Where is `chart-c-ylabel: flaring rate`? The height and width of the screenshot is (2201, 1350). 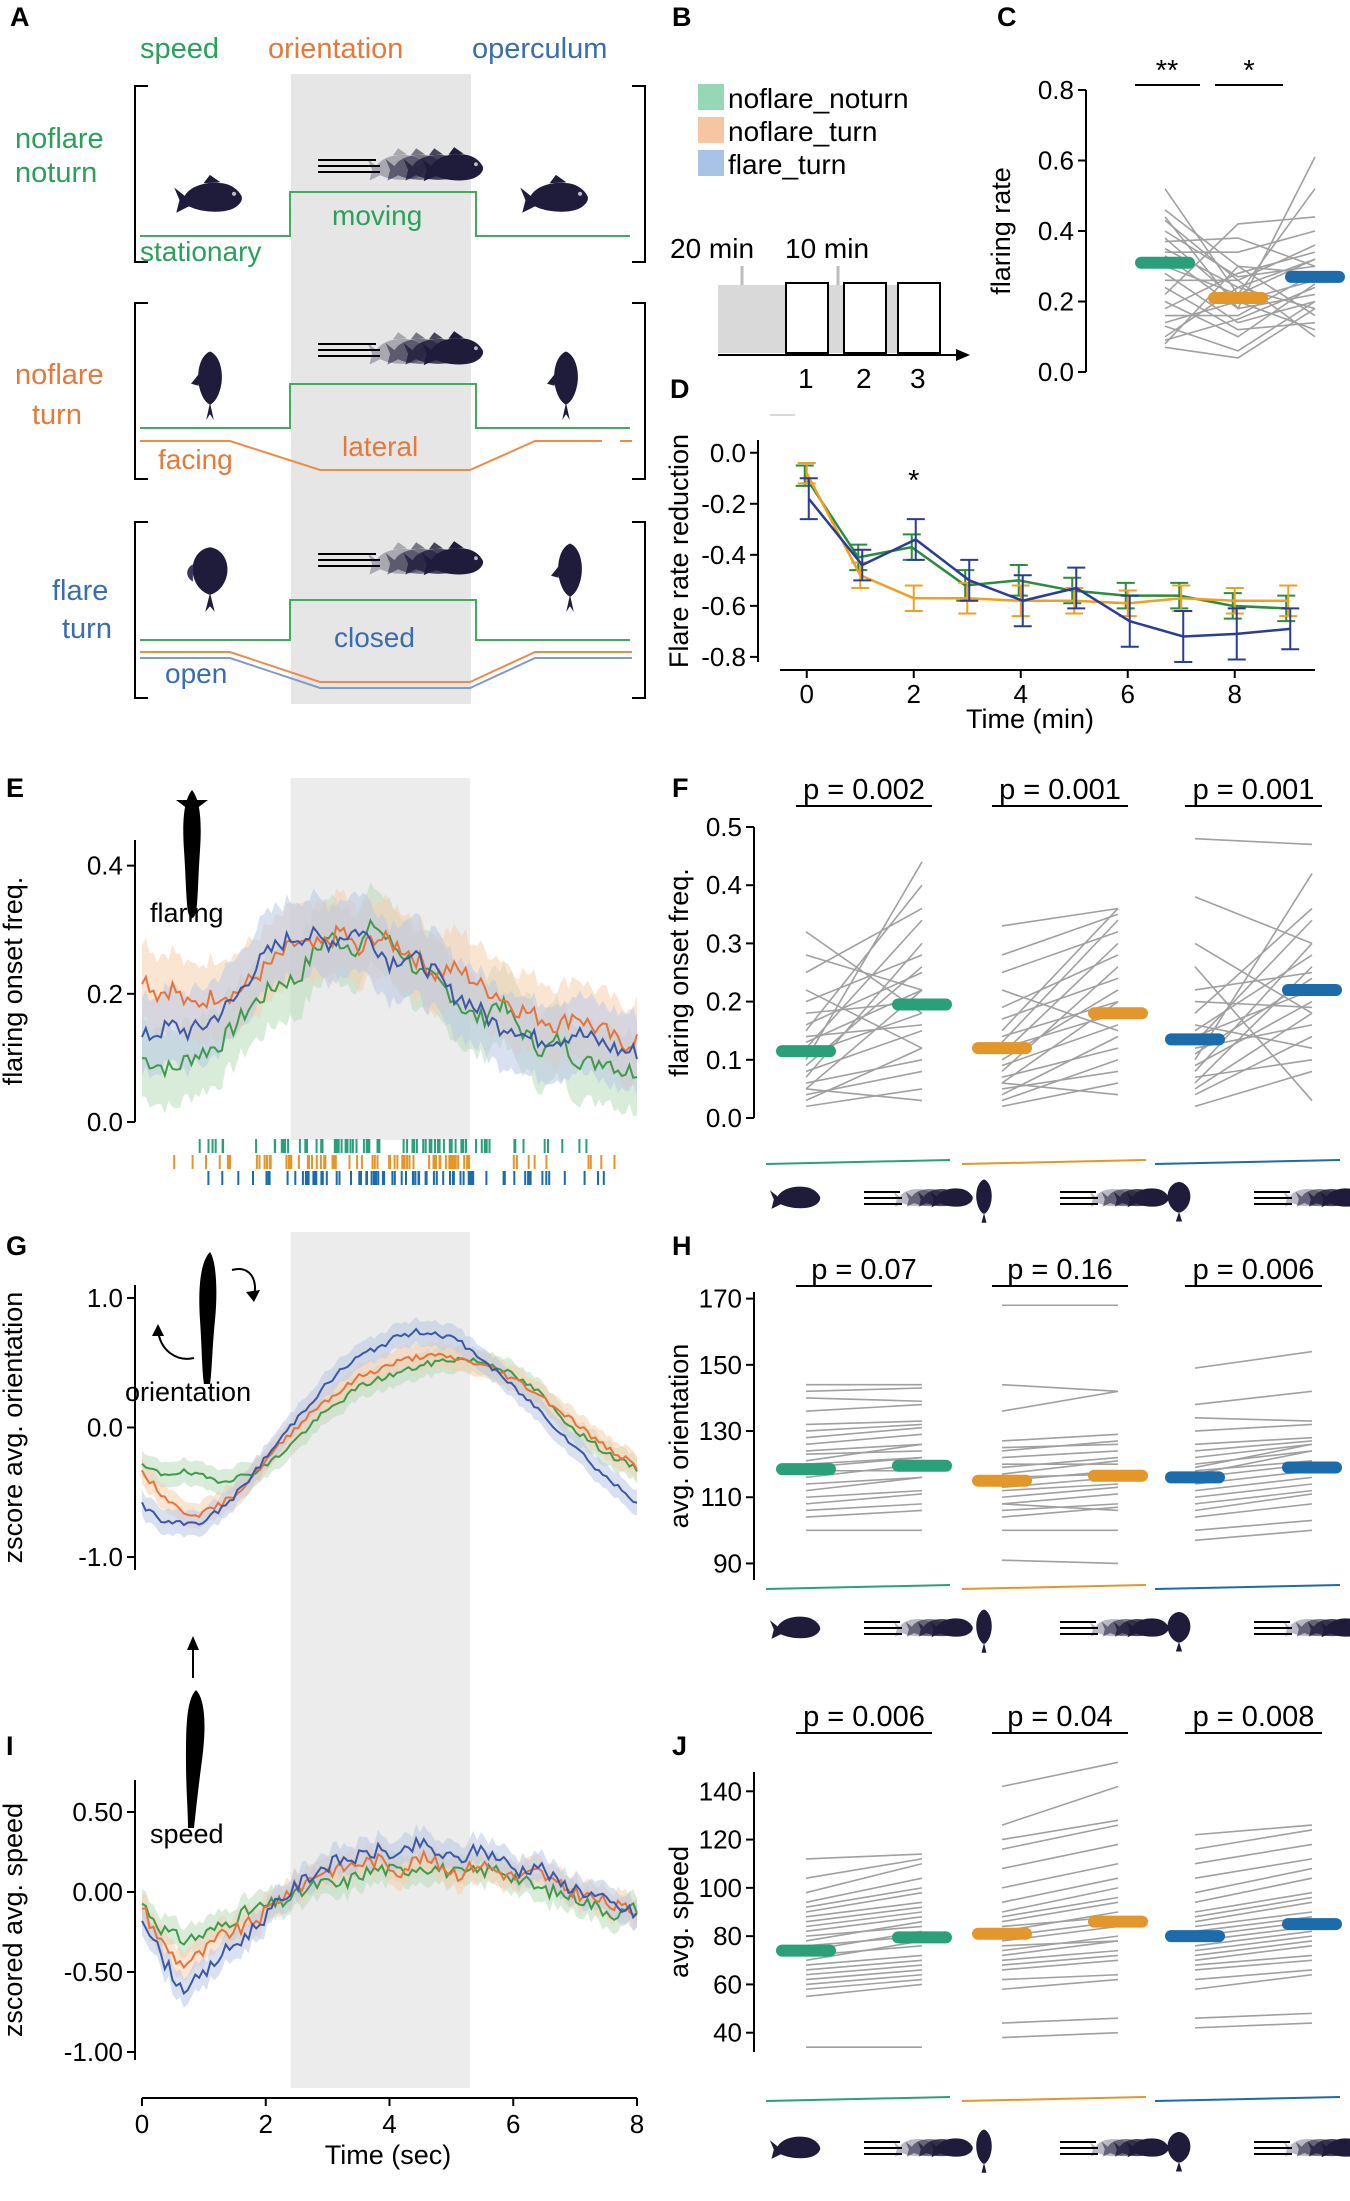
chart-c-ylabel: flaring rate is located at coordinates (1001, 231).